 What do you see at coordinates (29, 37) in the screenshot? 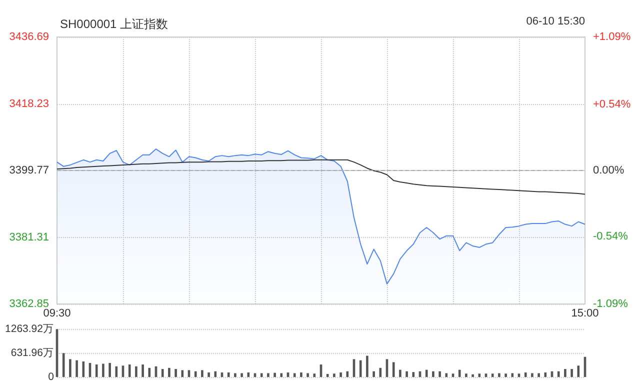
I see `y-tick-label: 3436.69` at bounding box center [29, 37].